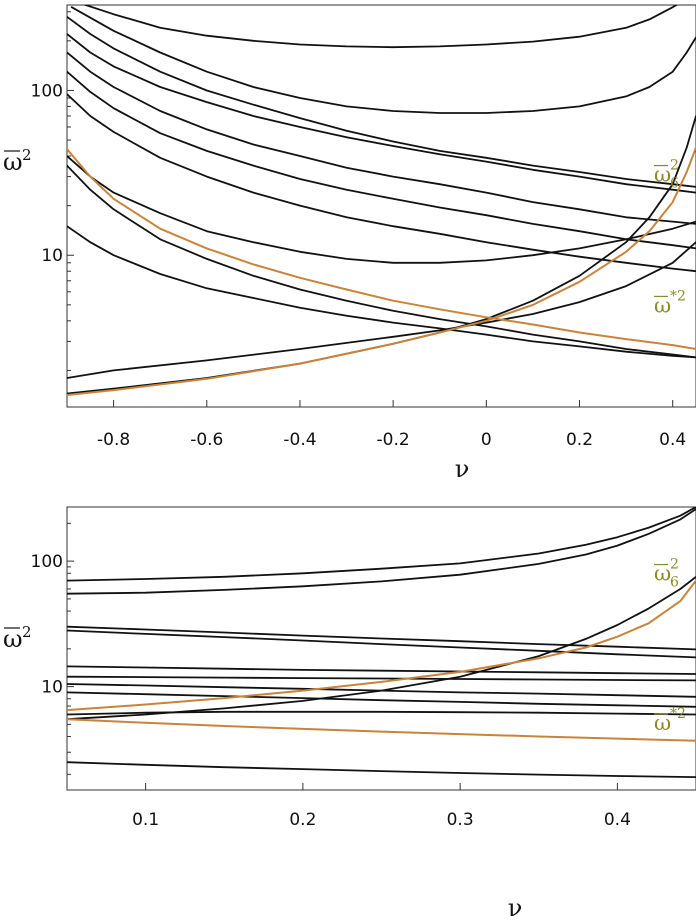 This screenshot has width=696, height=922. What do you see at coordinates (206, 440) in the screenshot?
I see `x-tick-label: -0.6` at bounding box center [206, 440].